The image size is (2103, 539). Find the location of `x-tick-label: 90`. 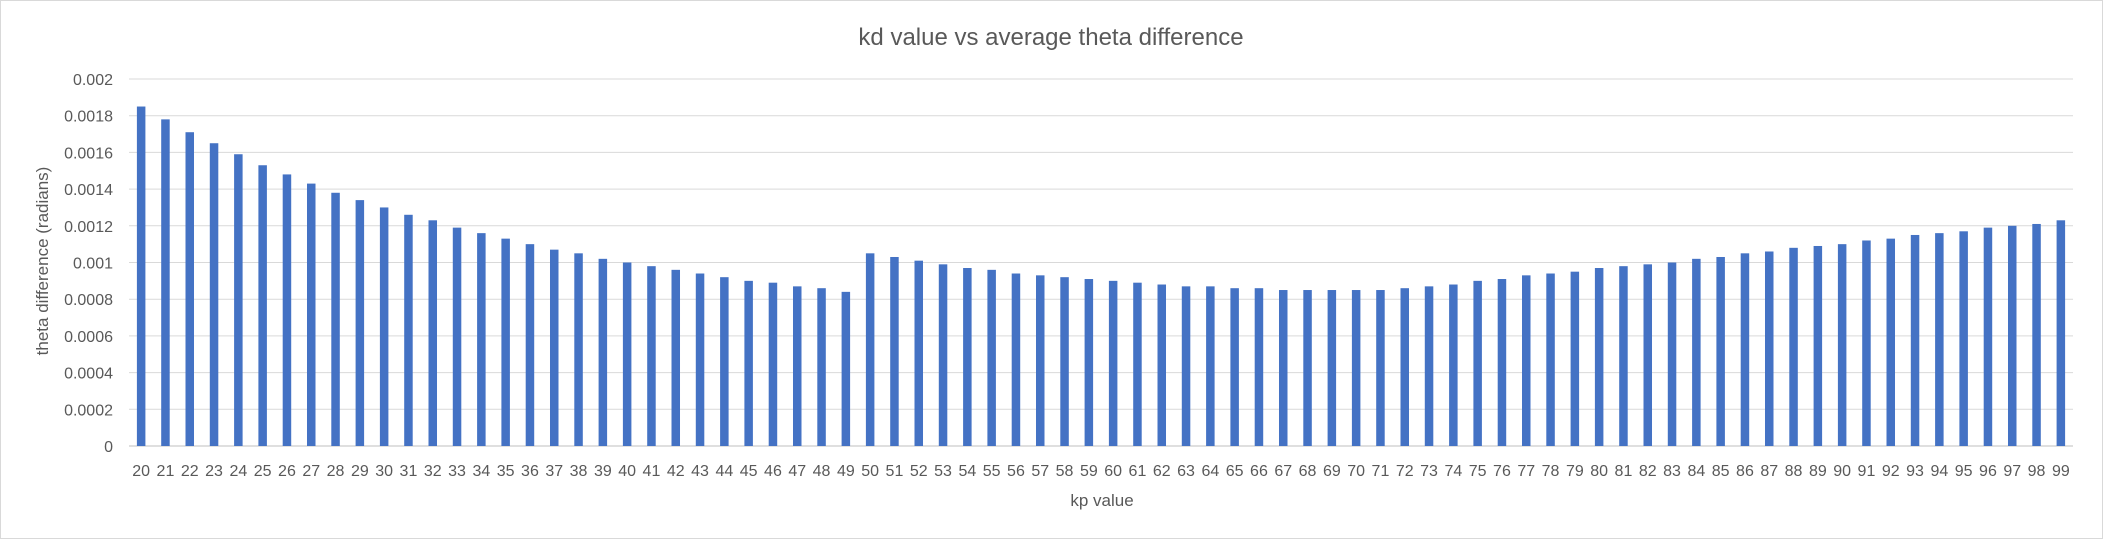

x-tick-label: 90 is located at coordinates (1842, 471).